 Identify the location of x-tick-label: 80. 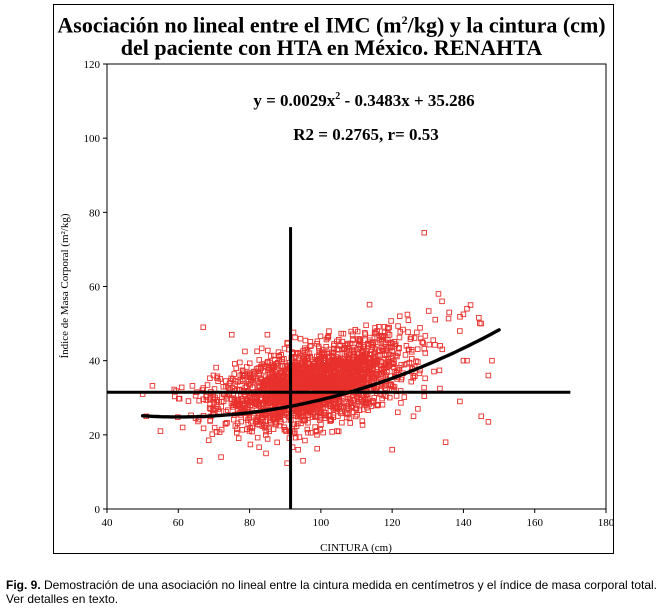
(250, 523).